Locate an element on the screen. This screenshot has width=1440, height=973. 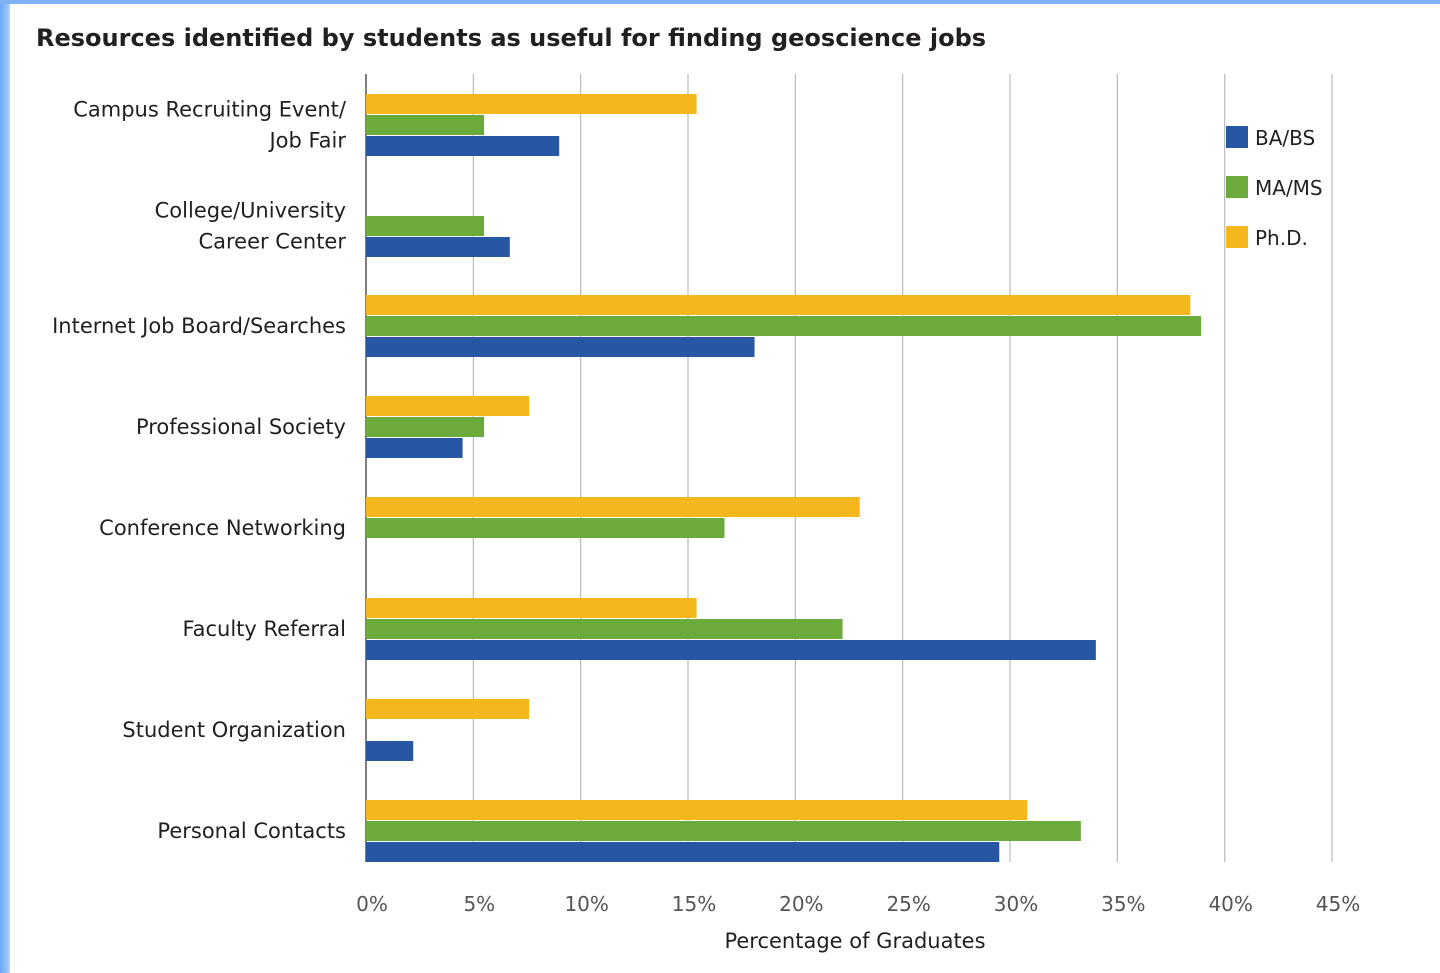
category-label: Personal Contacts is located at coordinates (251, 831).